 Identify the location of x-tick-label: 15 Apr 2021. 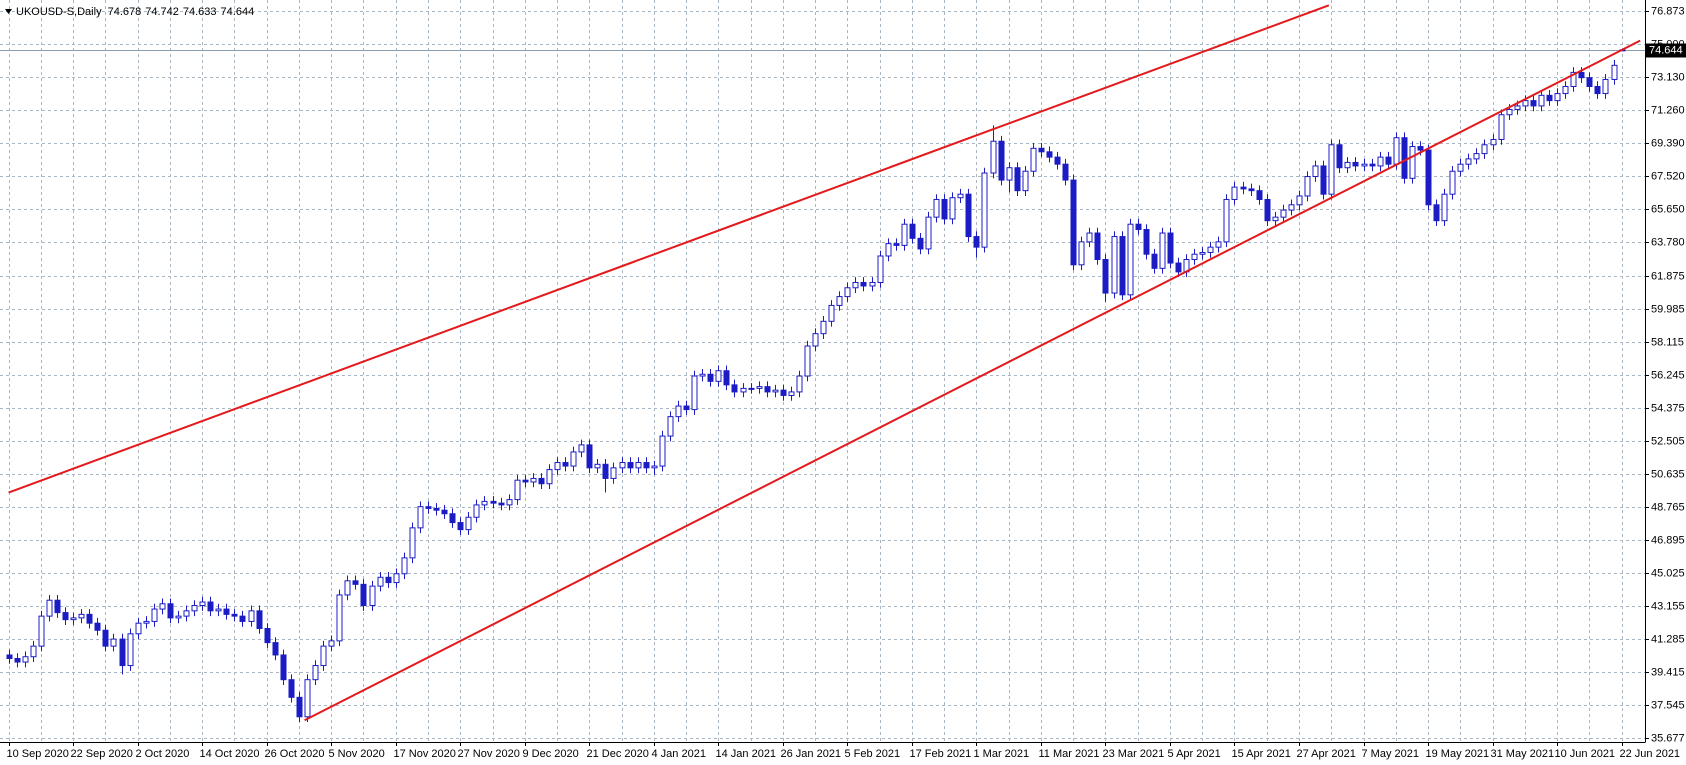
(1261, 754).